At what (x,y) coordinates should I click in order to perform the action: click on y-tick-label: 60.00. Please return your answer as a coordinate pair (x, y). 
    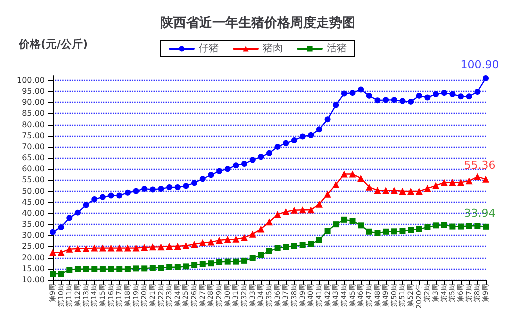
    Looking at the image, I should click on (33, 169).